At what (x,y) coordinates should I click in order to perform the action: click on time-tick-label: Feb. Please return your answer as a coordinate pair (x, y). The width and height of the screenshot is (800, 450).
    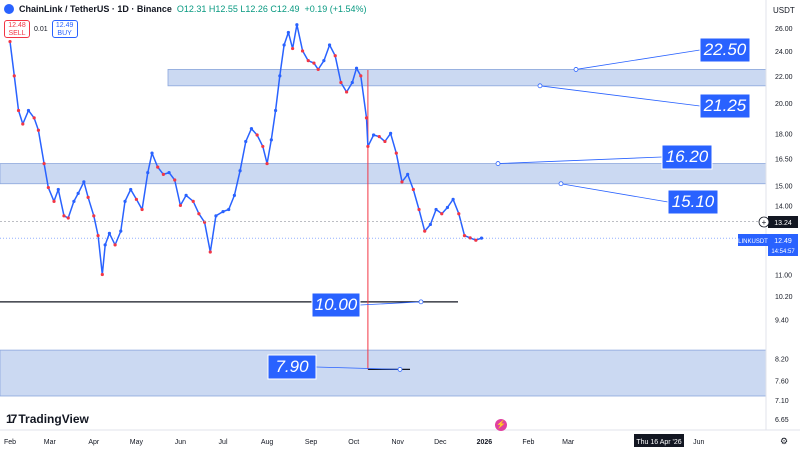
    Looking at the image, I should click on (528, 442).